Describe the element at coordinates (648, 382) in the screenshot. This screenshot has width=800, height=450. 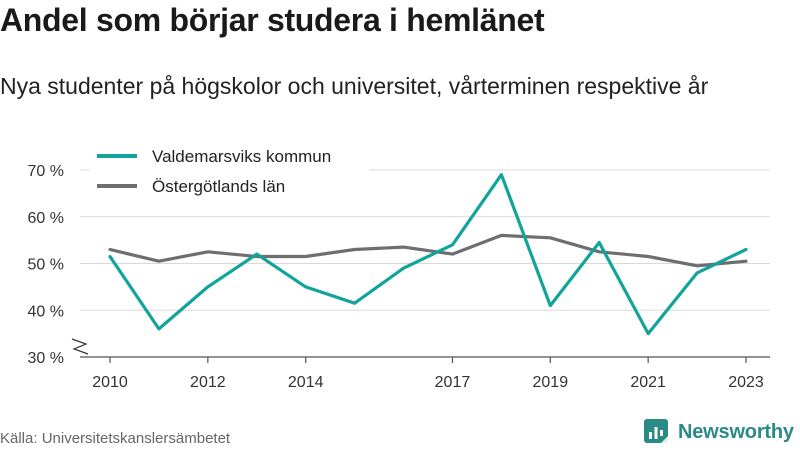
I see `x-tick-label: 2021` at that location.